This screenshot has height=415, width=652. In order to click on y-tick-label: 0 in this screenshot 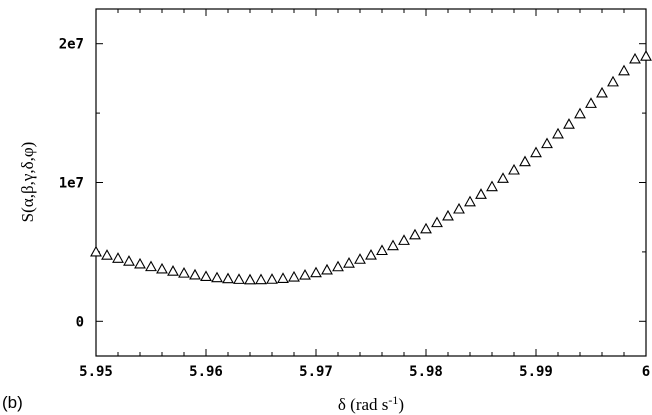, I will do `click(80, 322)`.